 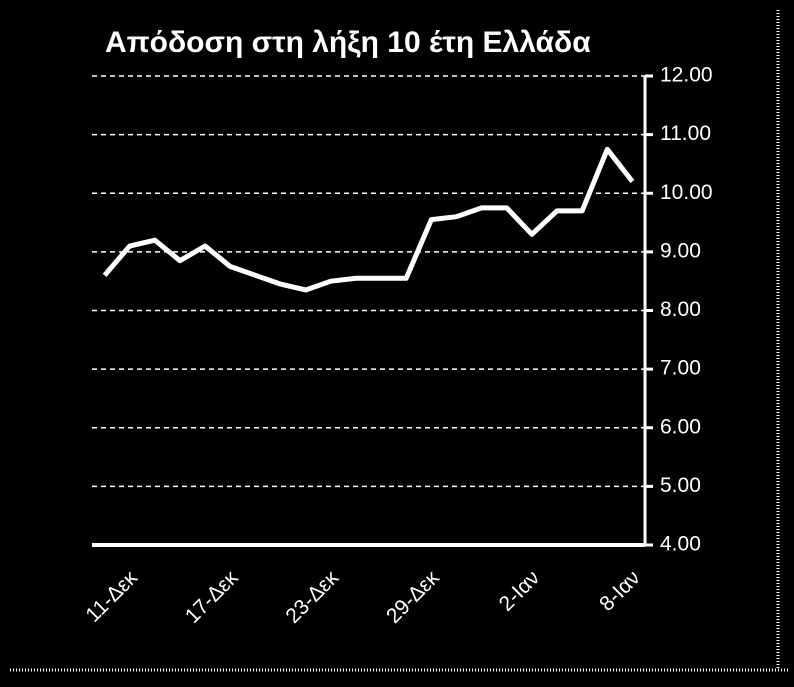 What do you see at coordinates (685, 133) in the screenshot?
I see `y-tick-label: 11.00` at bounding box center [685, 133].